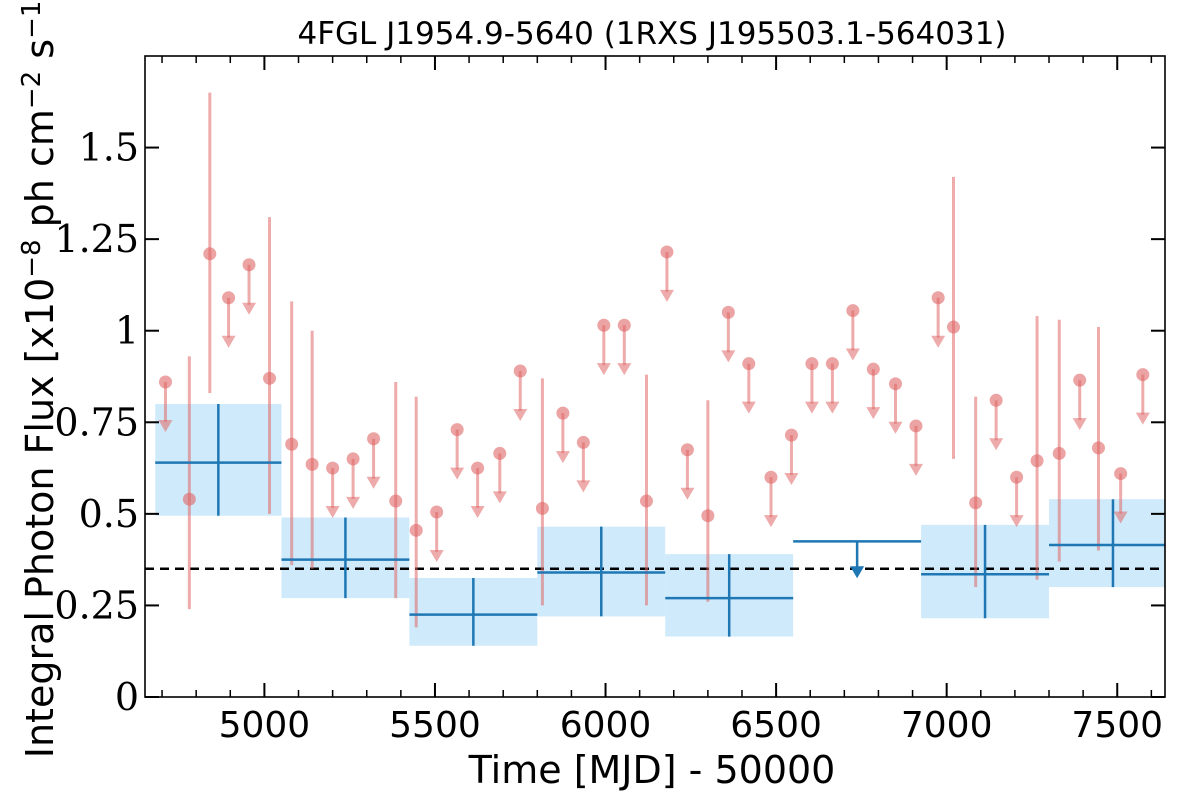 The width and height of the screenshot is (1200, 800). What do you see at coordinates (1107, 543) in the screenshot?
I see `long-bin-band` at bounding box center [1107, 543].